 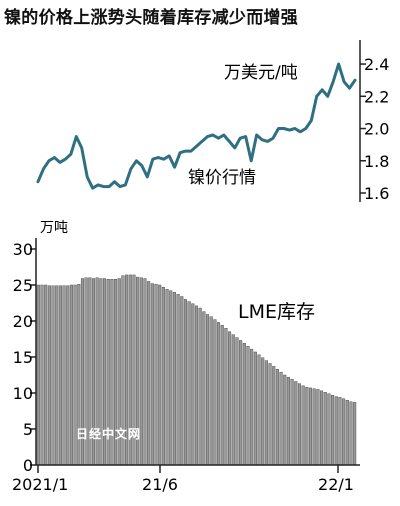 What do you see at coordinates (336, 484) in the screenshot?
I see `inventory-x-tick-label: 22/1` at bounding box center [336, 484].